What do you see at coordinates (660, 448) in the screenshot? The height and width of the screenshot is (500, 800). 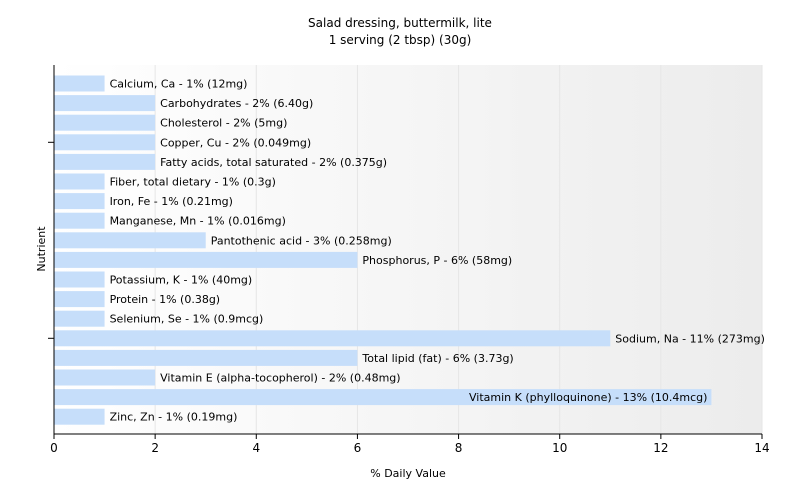 I see `x-tick-label: 12` at bounding box center [660, 448].